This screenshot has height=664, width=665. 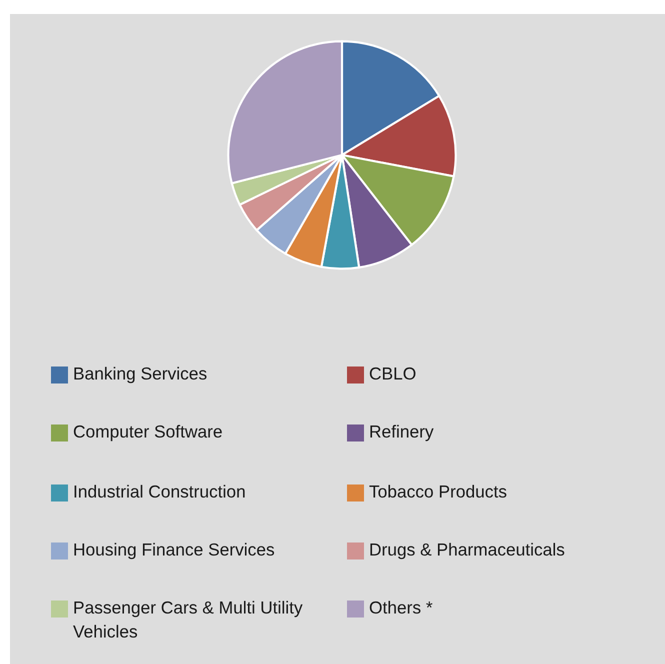 I want to click on legend-label: Drugs & Pharmaceuticals, so click(x=467, y=551).